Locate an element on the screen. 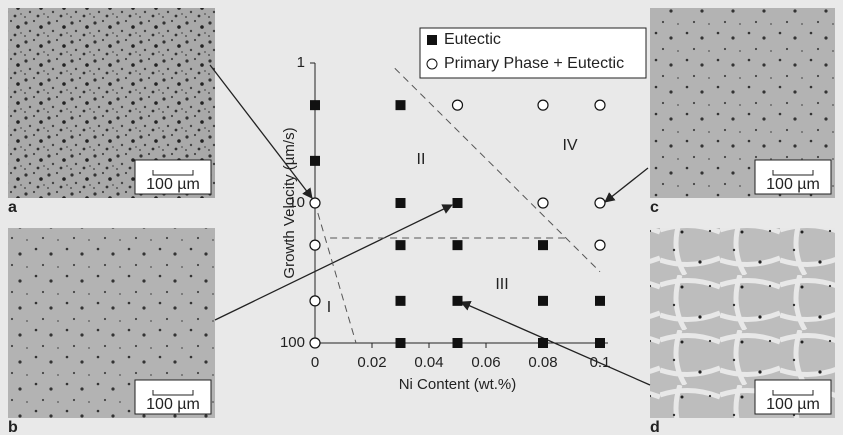 This screenshot has height=440, width=843. panel-label: b is located at coordinates (13, 427).